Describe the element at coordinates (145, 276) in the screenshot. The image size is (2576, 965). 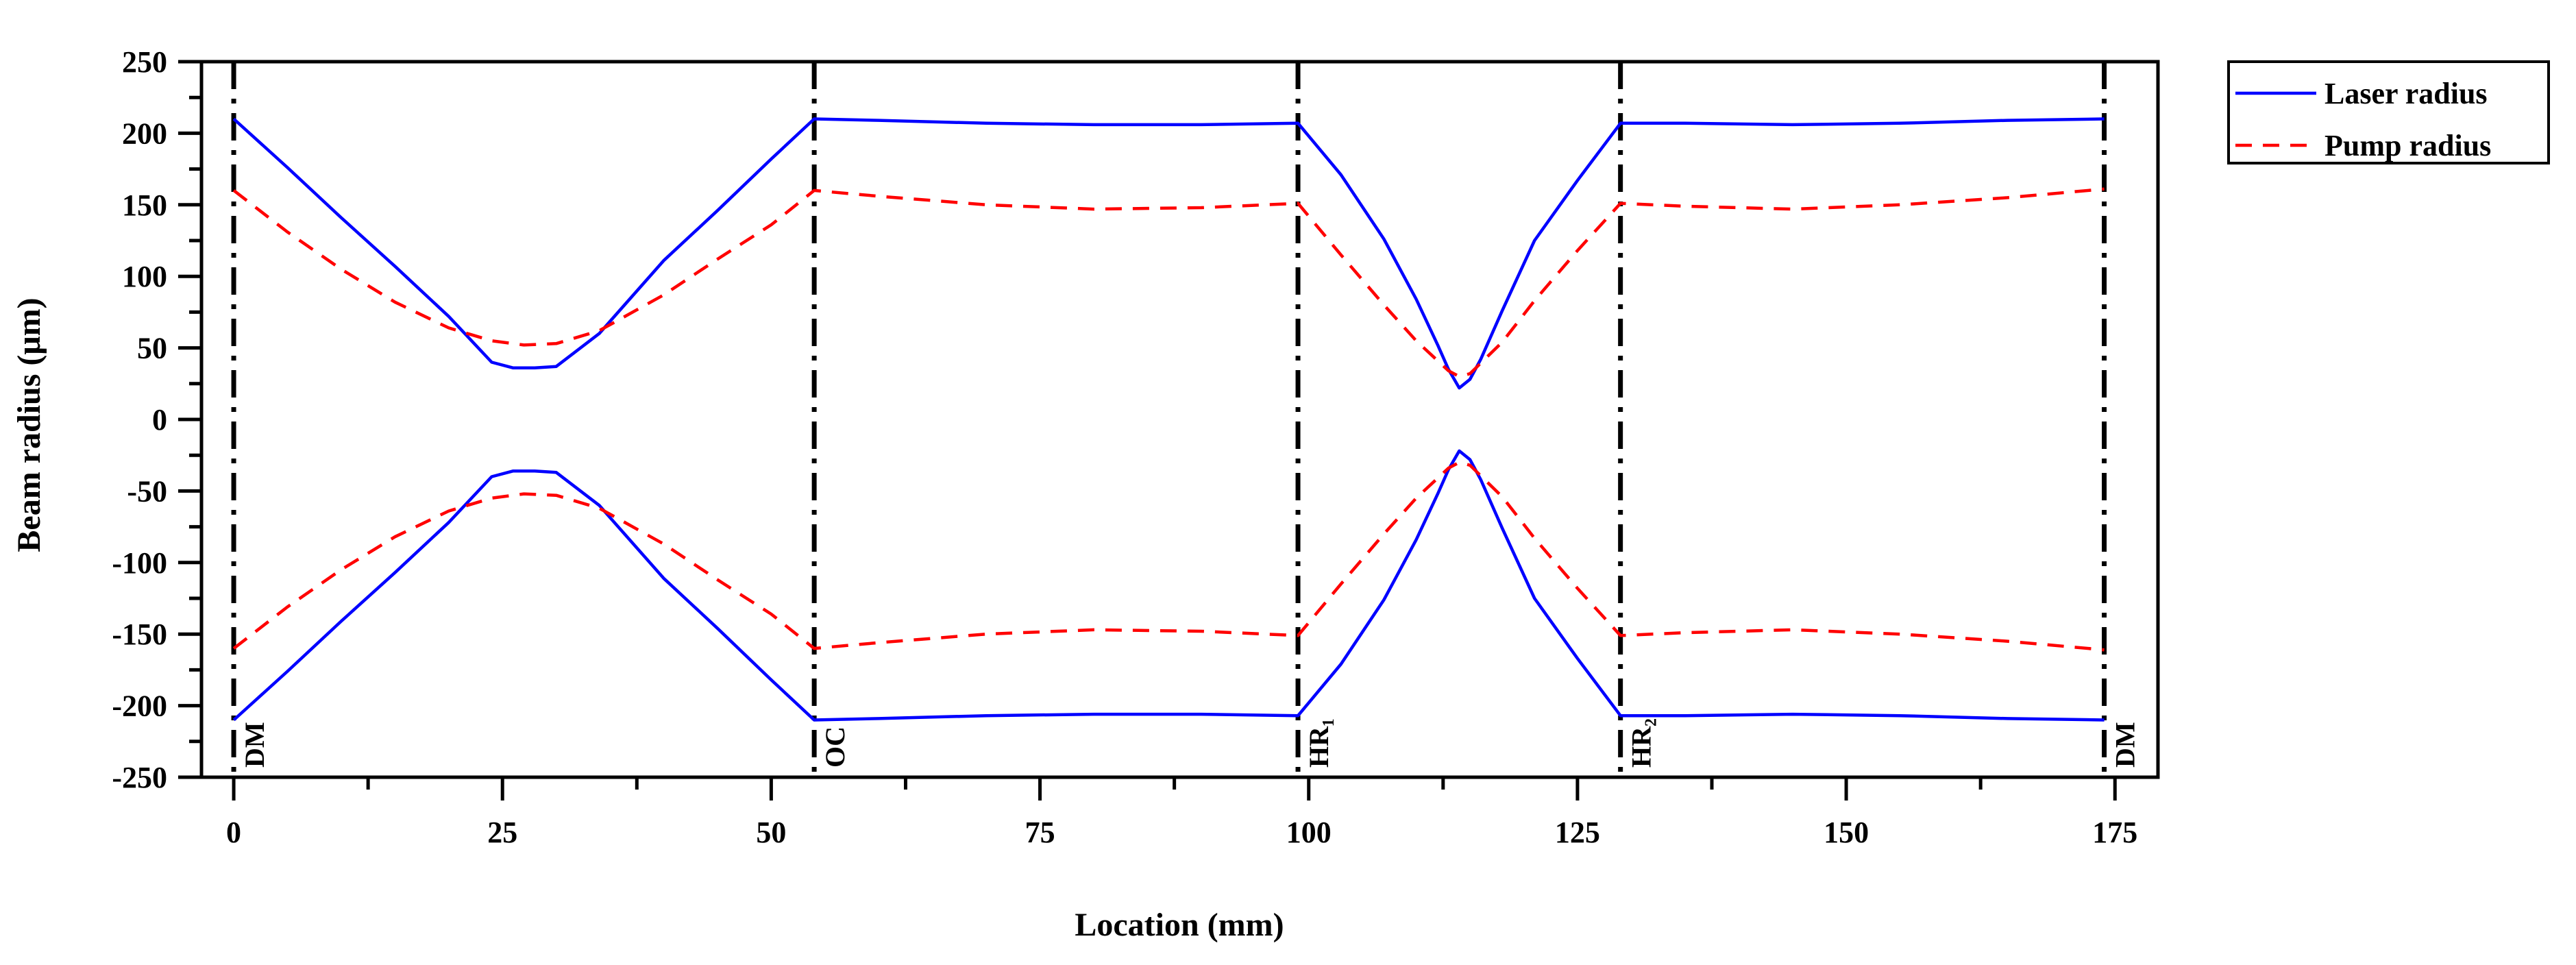
I see `y-tick-label: 100` at that location.